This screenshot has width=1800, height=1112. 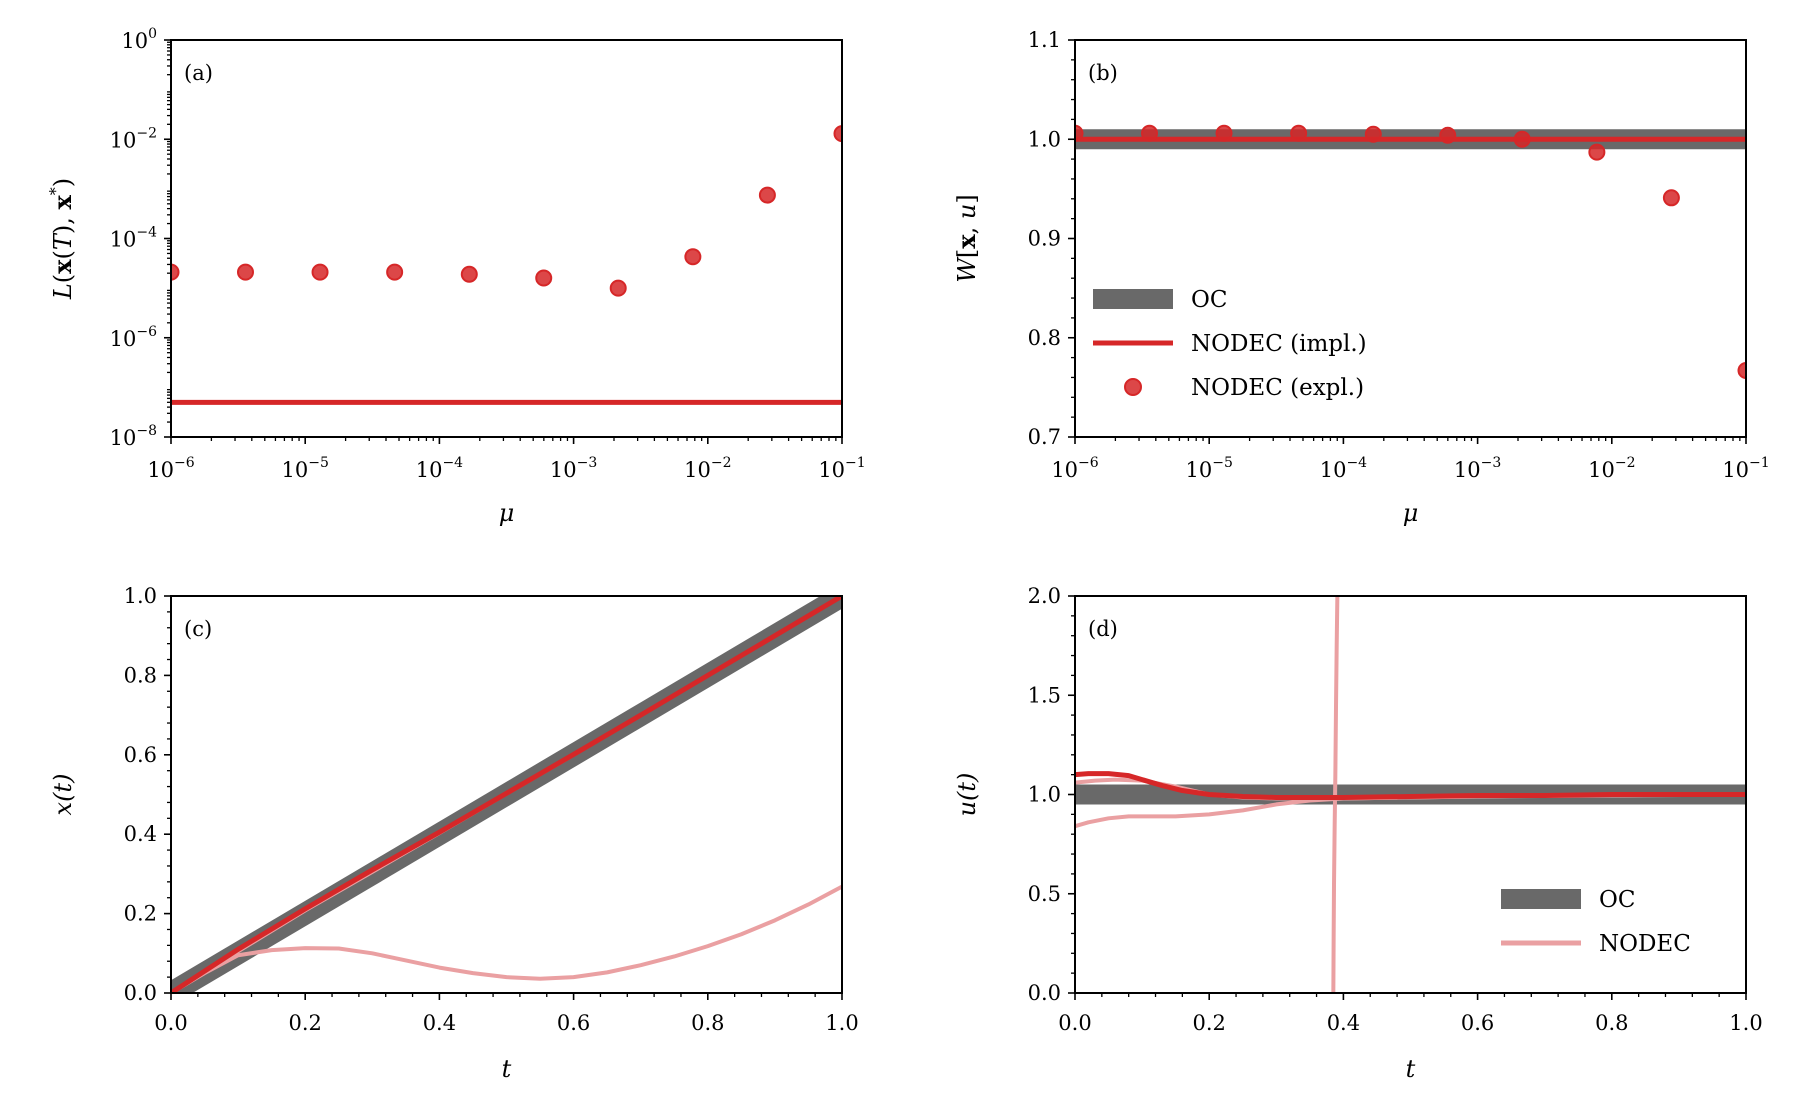 I want to click on x-tick-label-d-1: 0.2, so click(x=1208, y=1023).